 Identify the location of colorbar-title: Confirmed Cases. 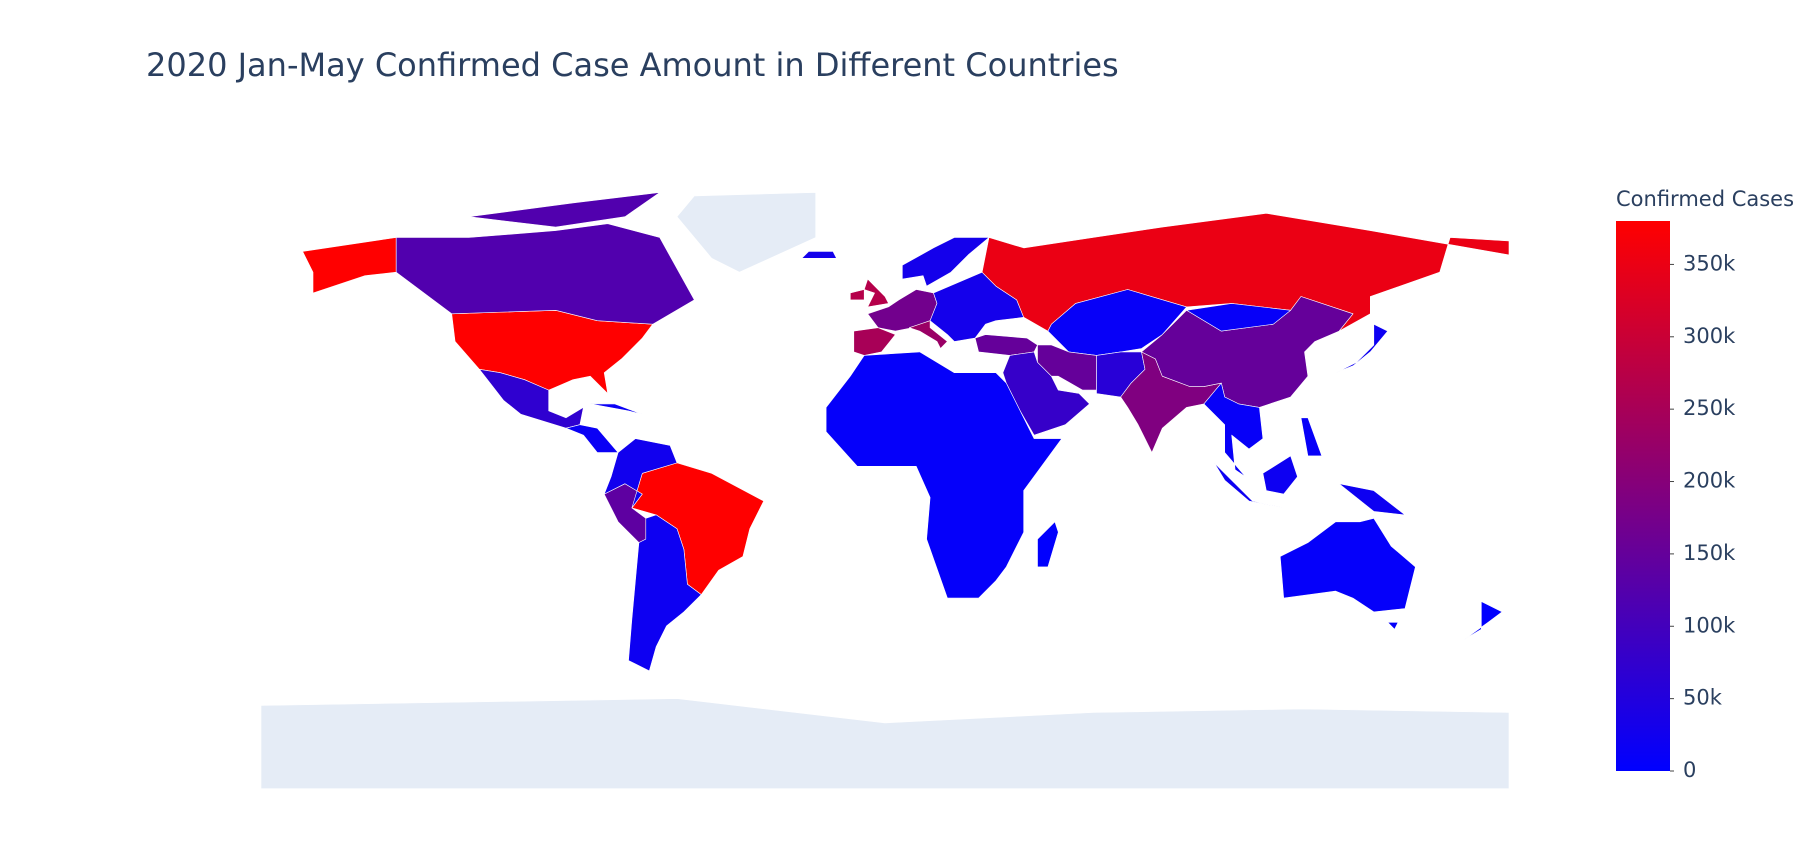
(1705, 199).